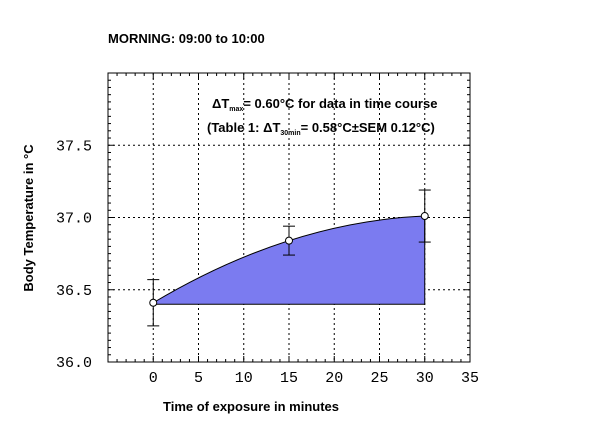 The width and height of the screenshot is (592, 437). Describe the element at coordinates (324, 104) in the screenshot. I see `annotation-line-1: ΔTmax= 0.60°C for data in time course` at that location.